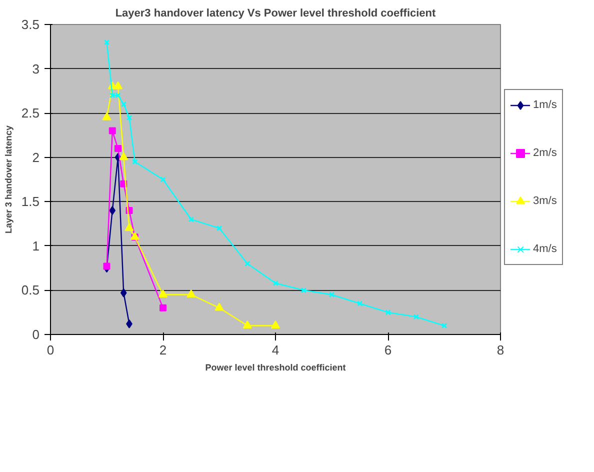 This screenshot has height=472, width=594. I want to click on y-tick-label: 1.5, so click(30, 202).